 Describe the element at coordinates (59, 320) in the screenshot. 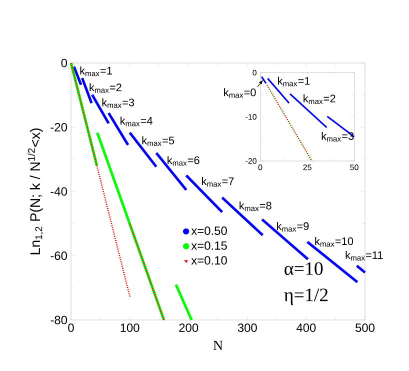

I see `y-tick-label: -80` at that location.